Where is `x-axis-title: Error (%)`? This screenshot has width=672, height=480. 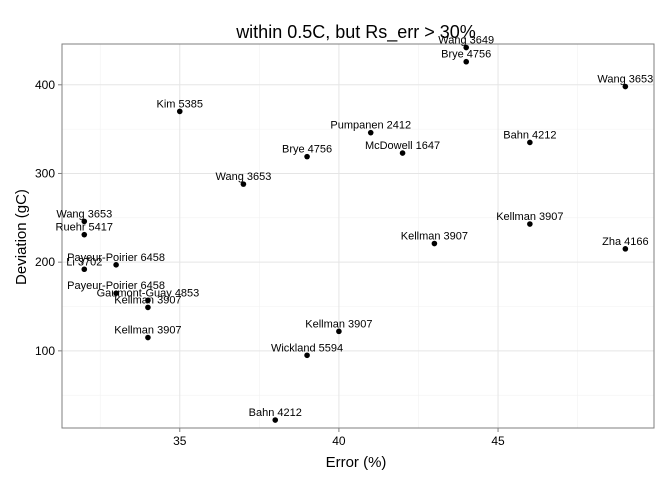
x-axis-title: Error (%) is located at coordinates (356, 462).